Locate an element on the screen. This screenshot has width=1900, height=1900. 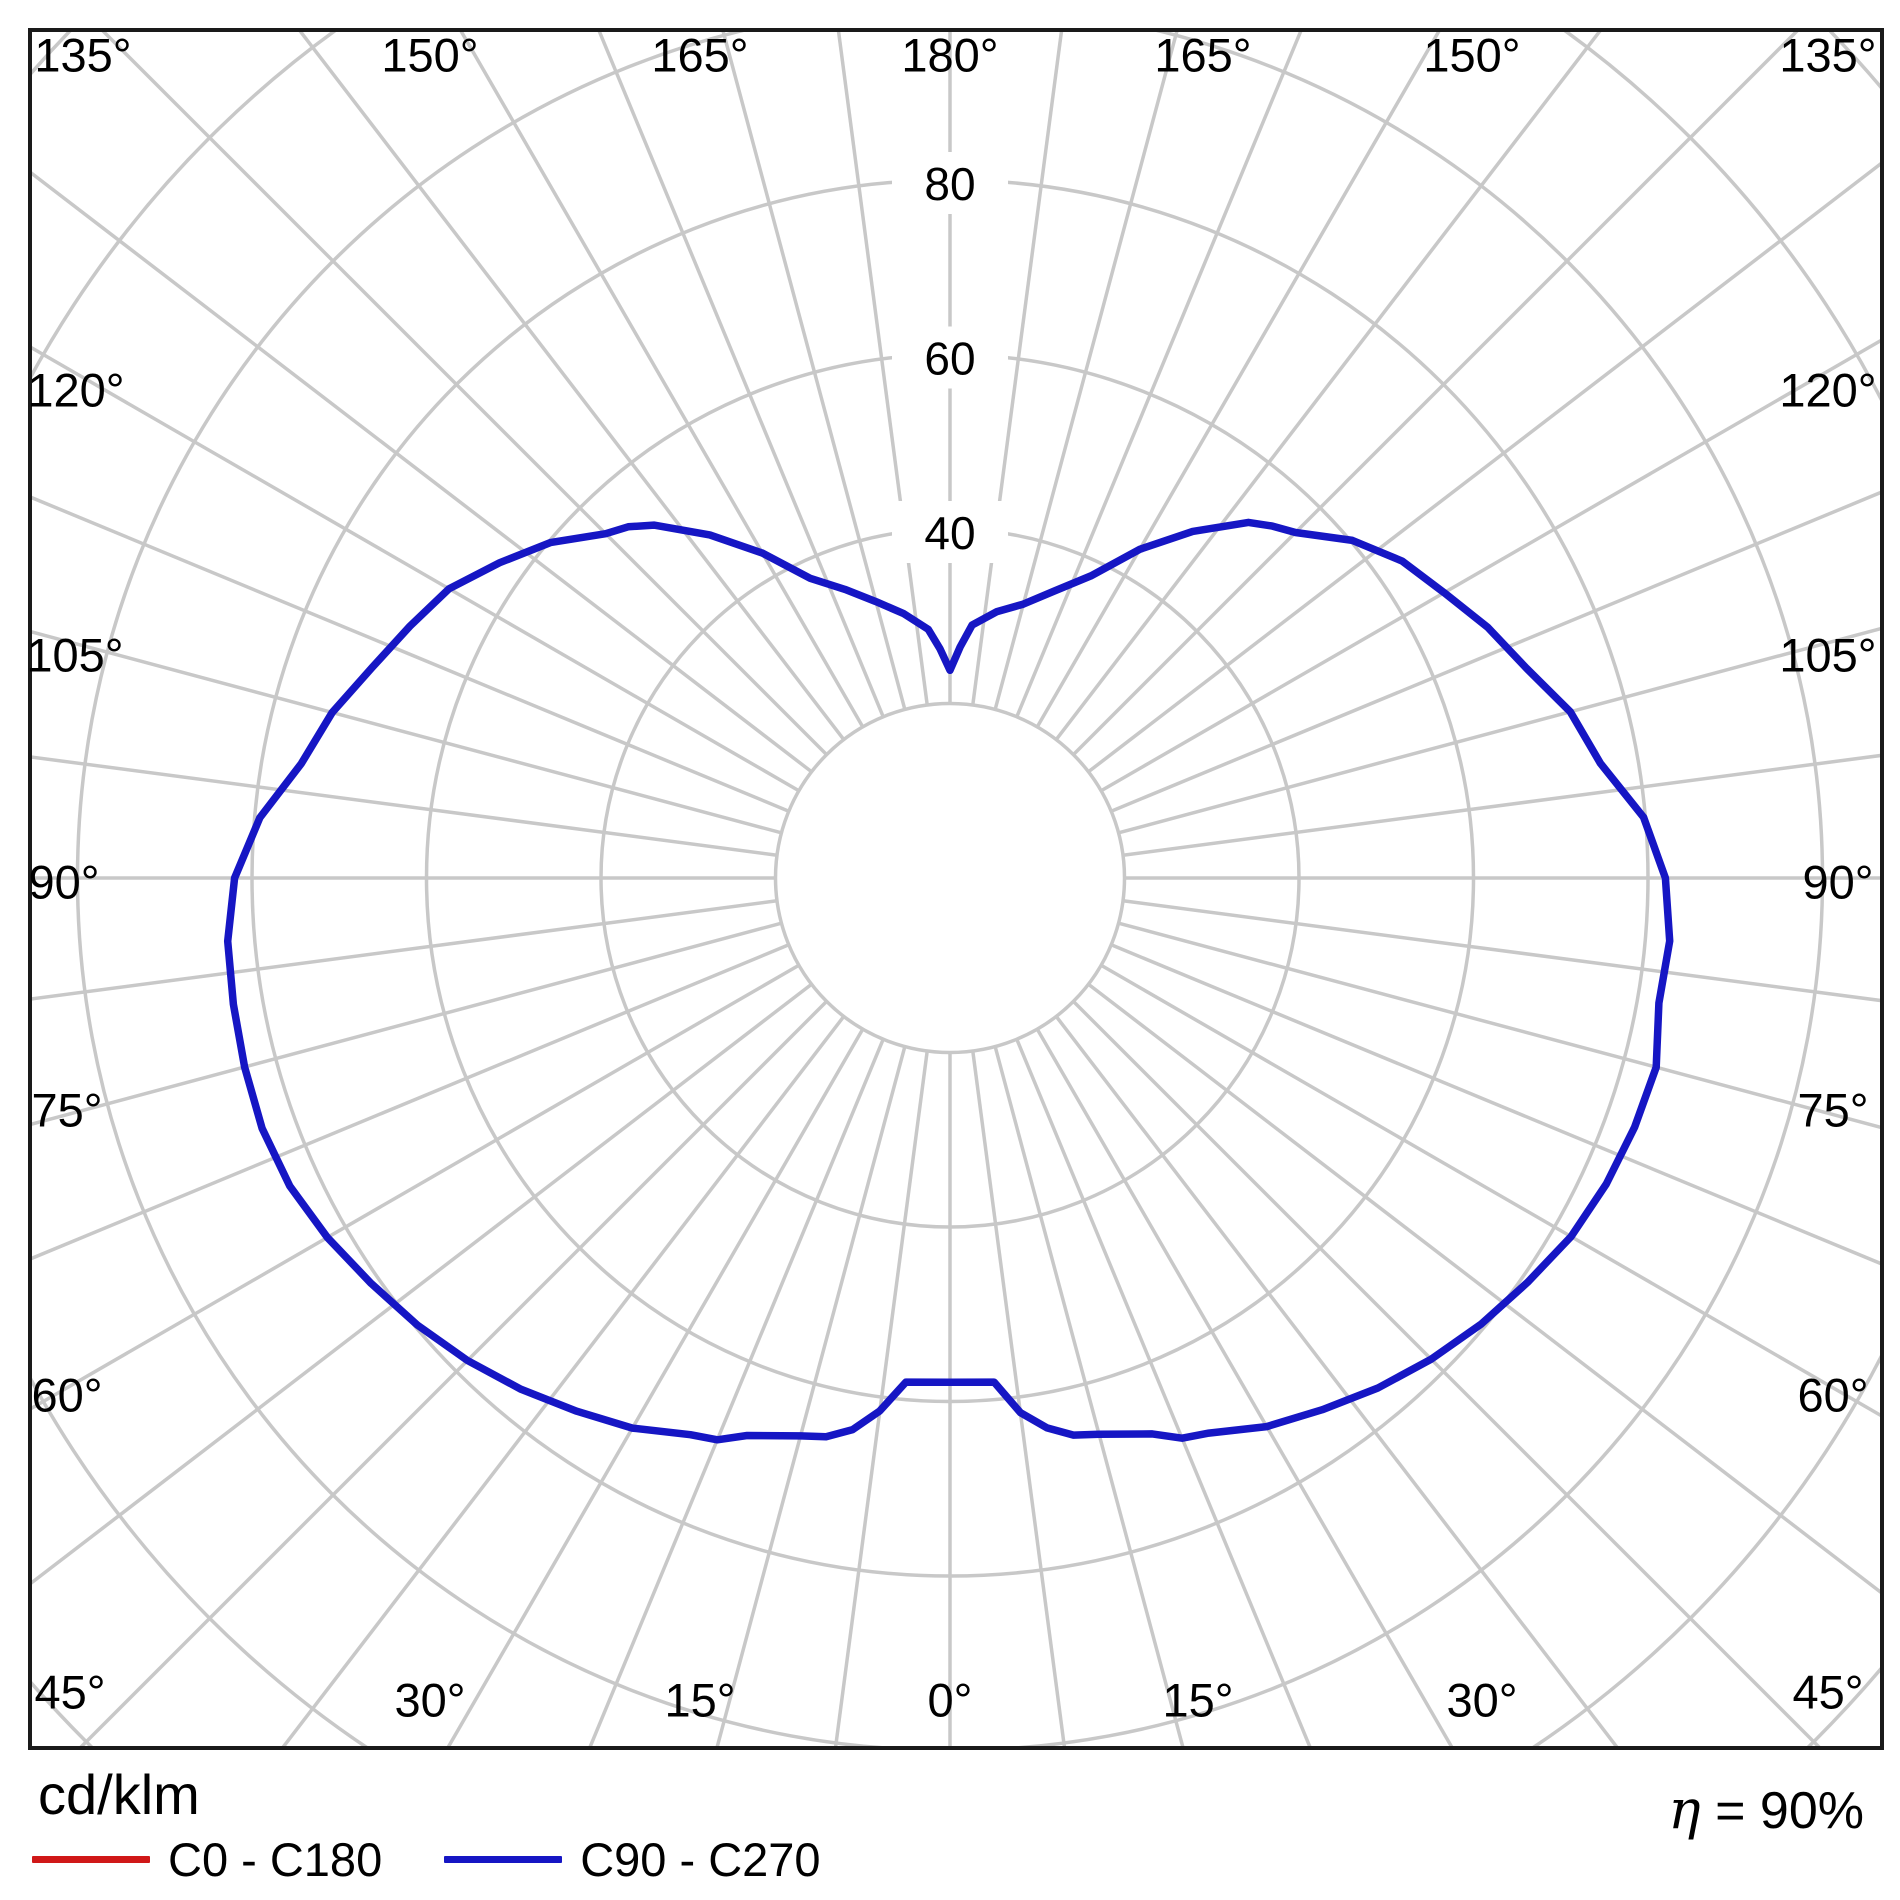
c90-c270-line-swatch is located at coordinates (503, 1859).